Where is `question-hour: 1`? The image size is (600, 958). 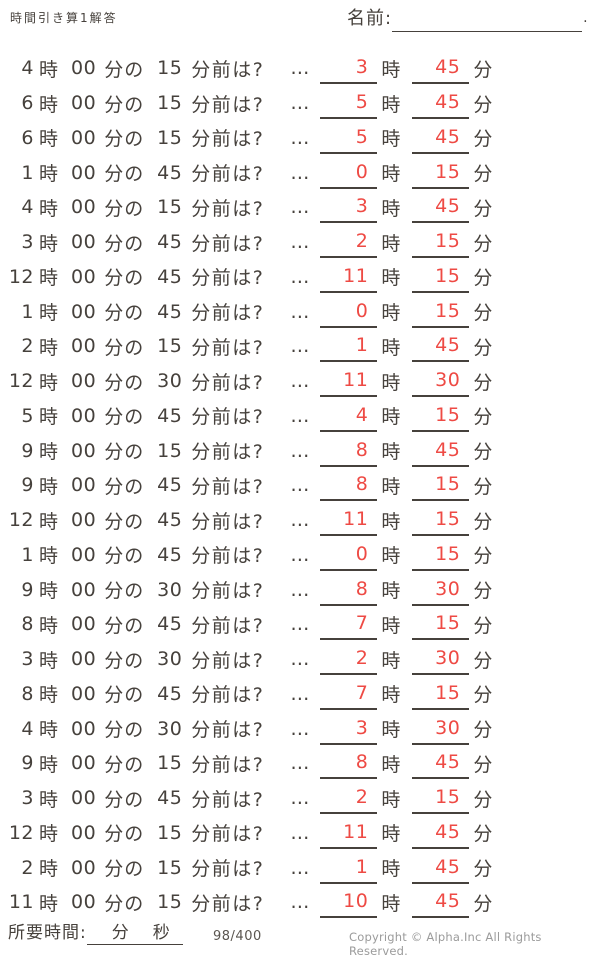
question-hour: 1 is located at coordinates (27, 172).